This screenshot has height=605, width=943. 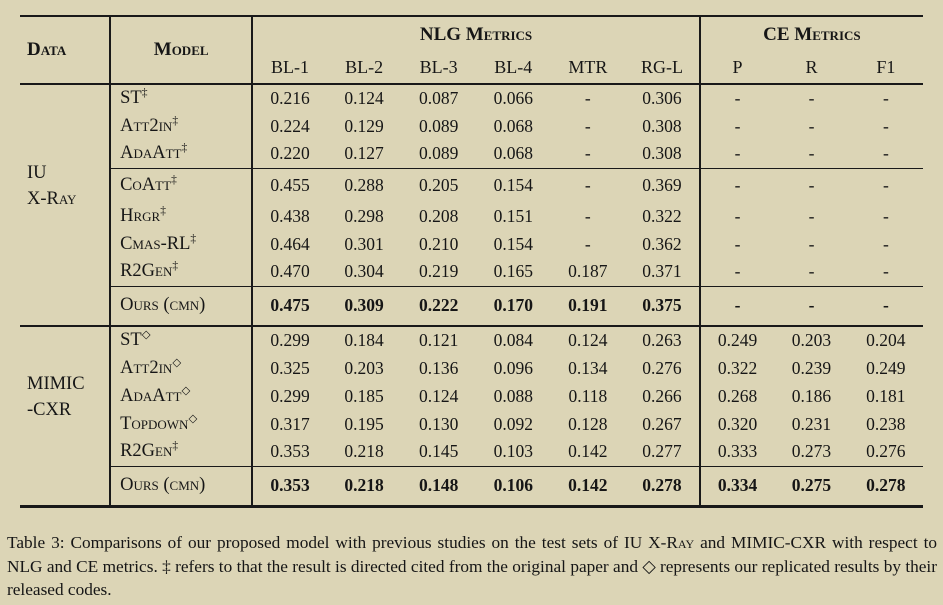 What do you see at coordinates (182, 340) in the screenshot?
I see `model-name: ST◇` at bounding box center [182, 340].